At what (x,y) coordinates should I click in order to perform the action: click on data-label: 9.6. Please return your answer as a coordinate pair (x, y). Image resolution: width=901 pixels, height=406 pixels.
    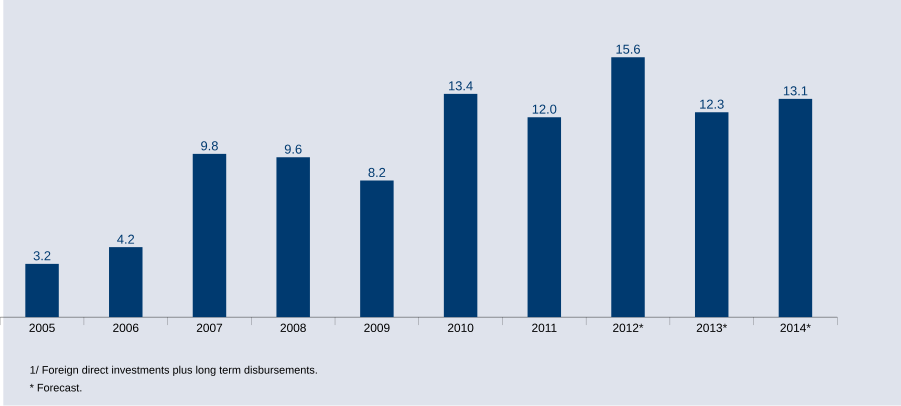
    Looking at the image, I should click on (293, 149).